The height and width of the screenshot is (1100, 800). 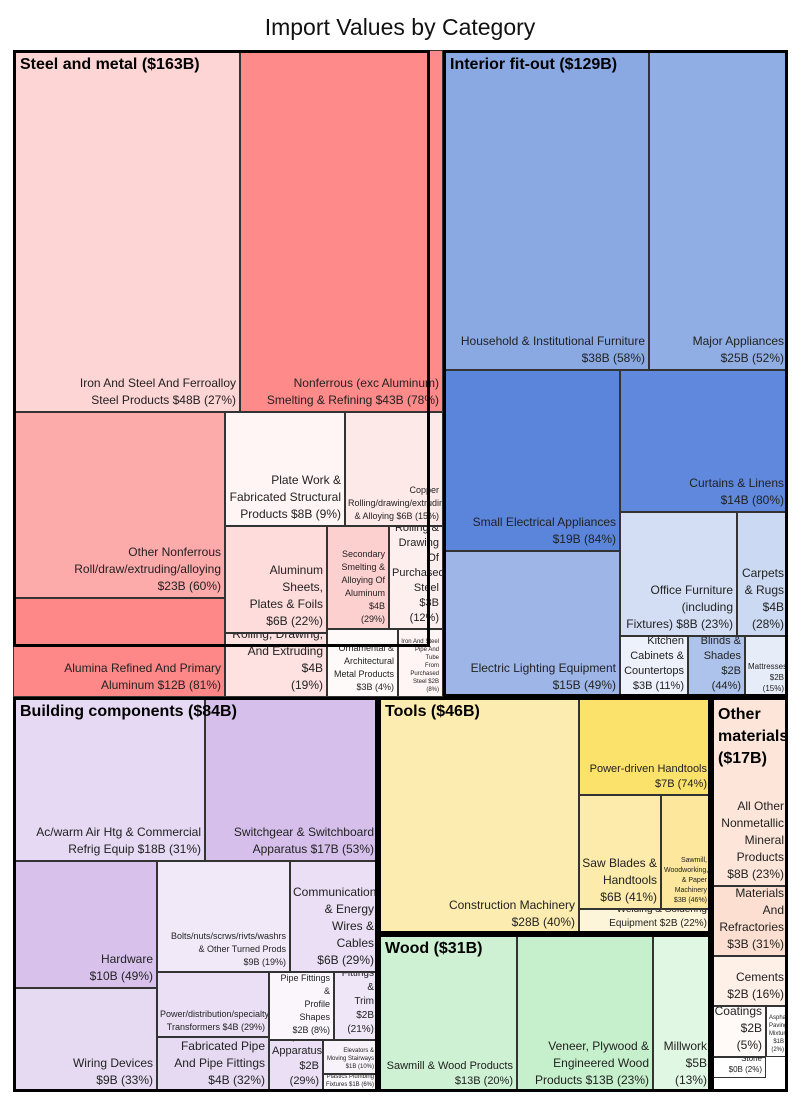 I want to click on treemap-cell-label: Millwork $5B (13%), so click(x=685, y=1063).